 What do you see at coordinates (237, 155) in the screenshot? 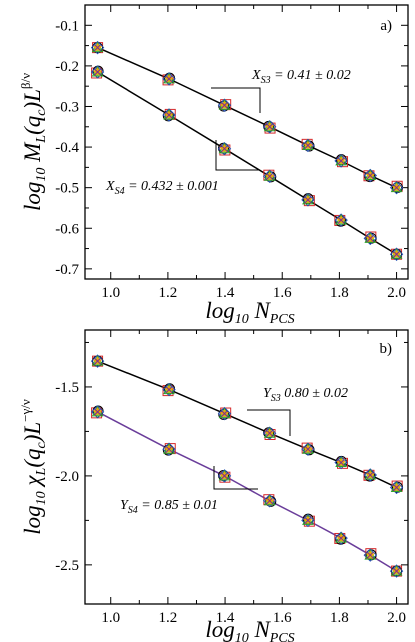
I see `panel-a-slope-bracket-s4` at bounding box center [237, 155].